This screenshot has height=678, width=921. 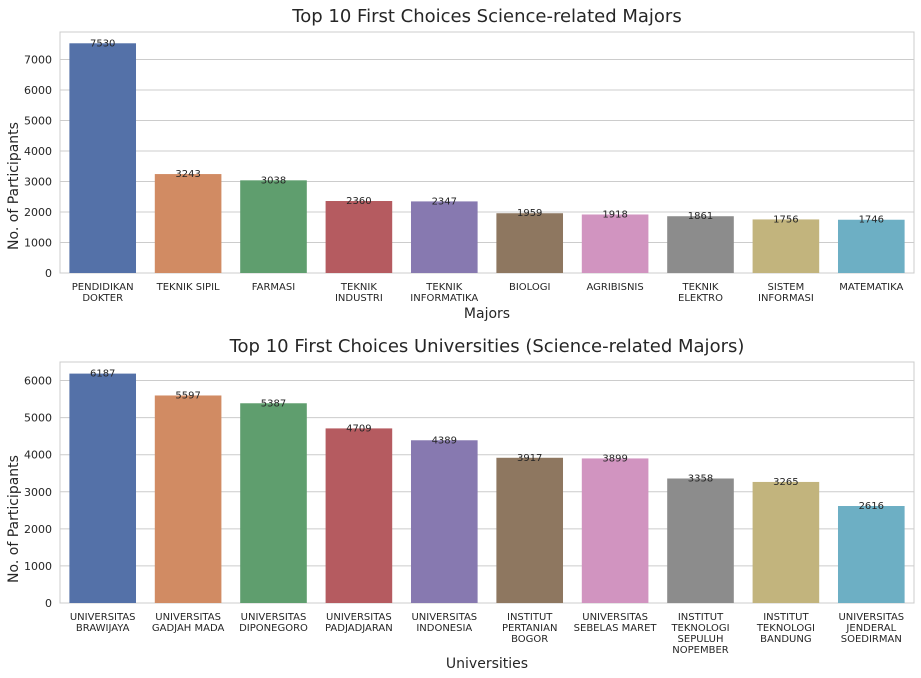 I want to click on majors-category-label: AGRIBISNIS, so click(x=614, y=287).